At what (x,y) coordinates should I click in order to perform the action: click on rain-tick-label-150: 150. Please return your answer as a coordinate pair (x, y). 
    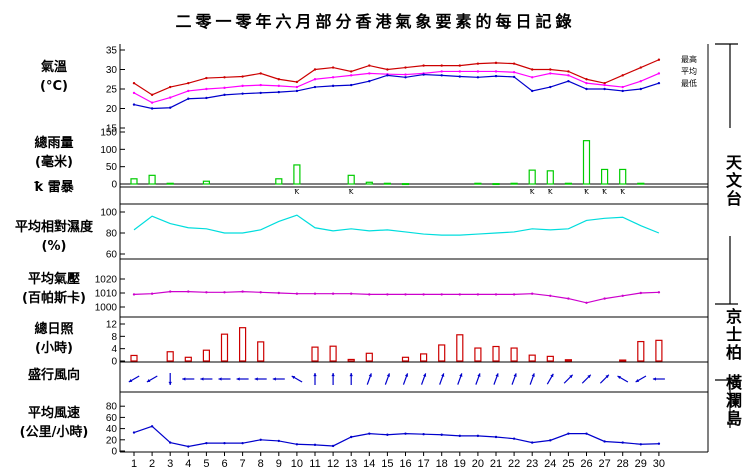
    Looking at the image, I should click on (108, 133).